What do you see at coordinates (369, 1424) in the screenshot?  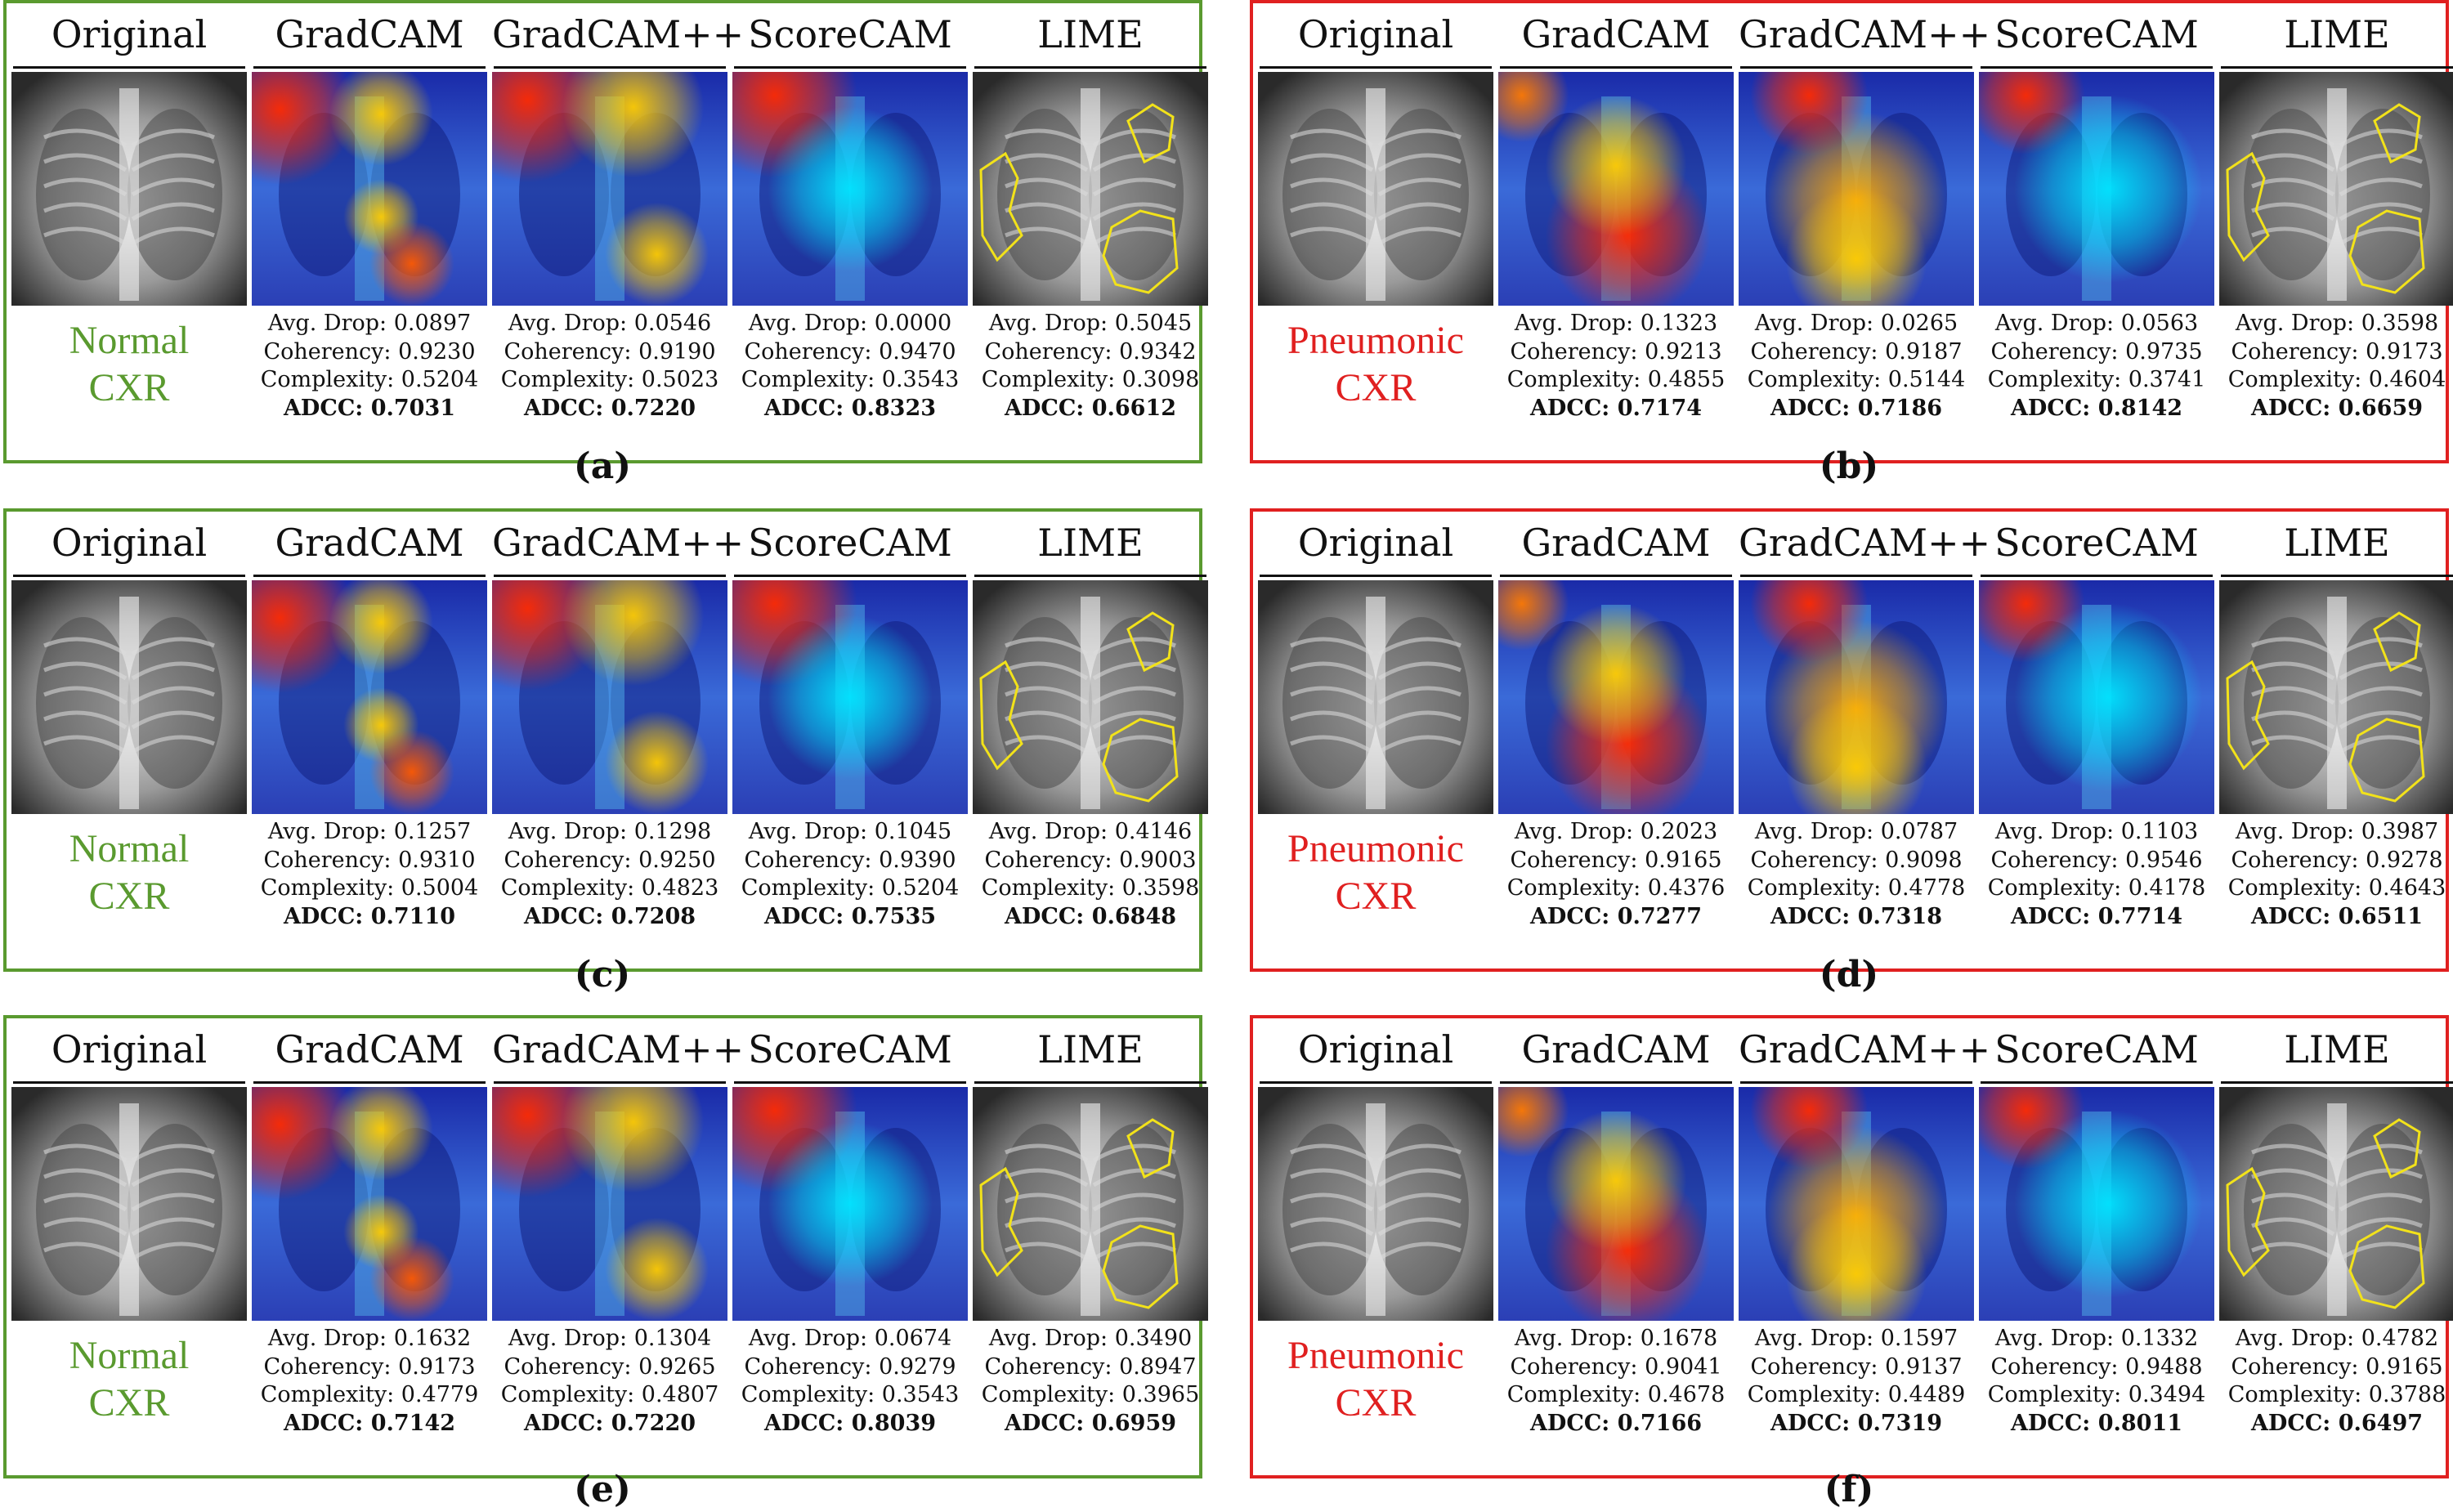 I see `adcc-line: ADCC: 0.7142` at bounding box center [369, 1424].